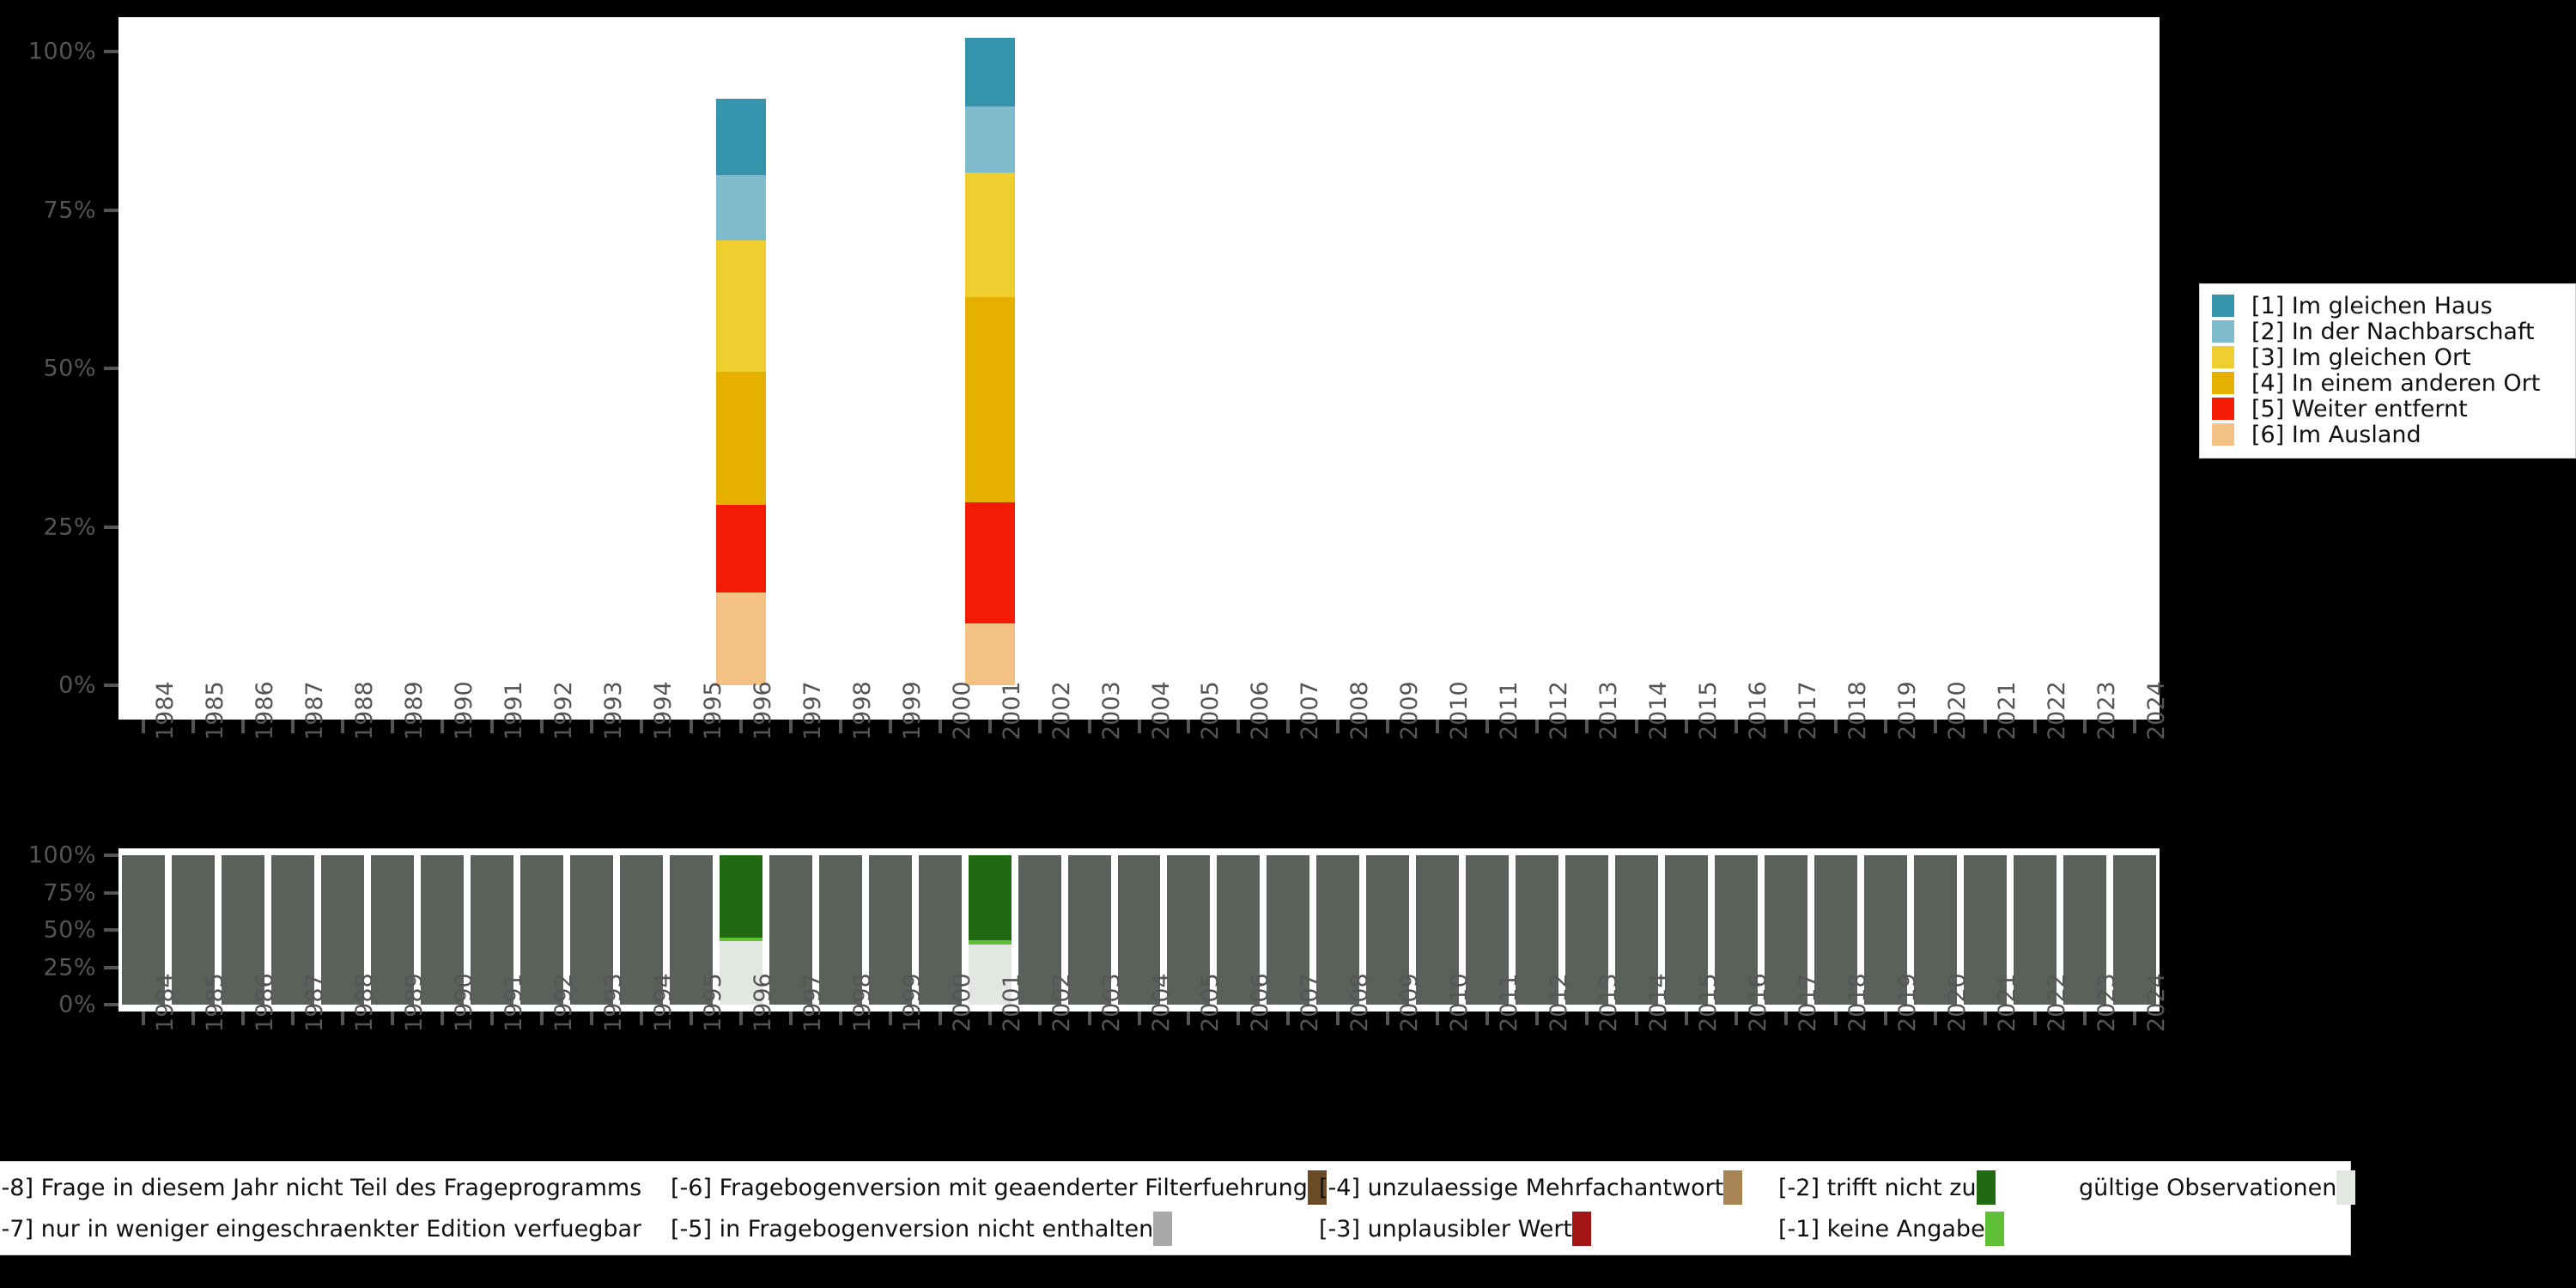 The width and height of the screenshot is (2576, 1288). I want to click on legend-item: [1] Im gleichen Haus, so click(2391, 306).